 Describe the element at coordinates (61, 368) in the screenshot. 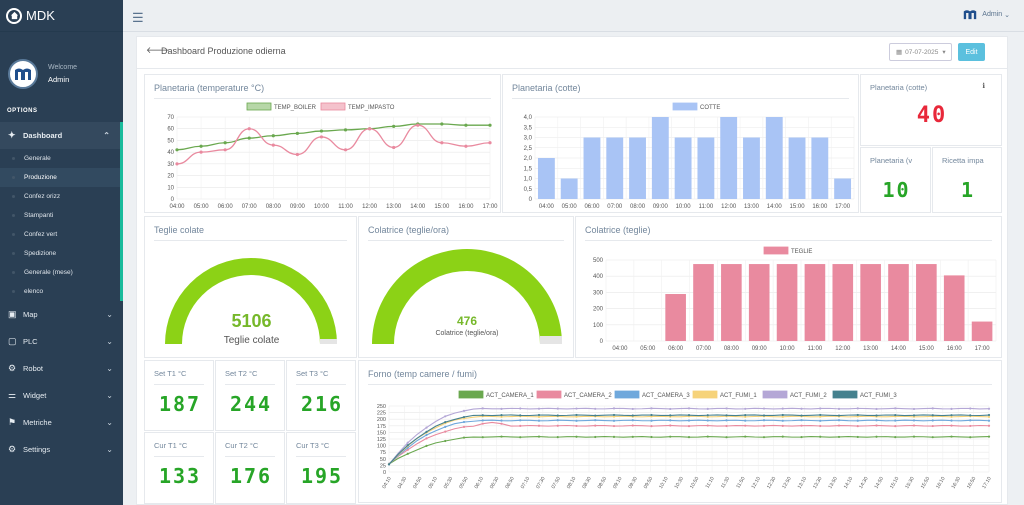

I see `sidebar-item-robot: ⚙ Robot ⌄` at that location.